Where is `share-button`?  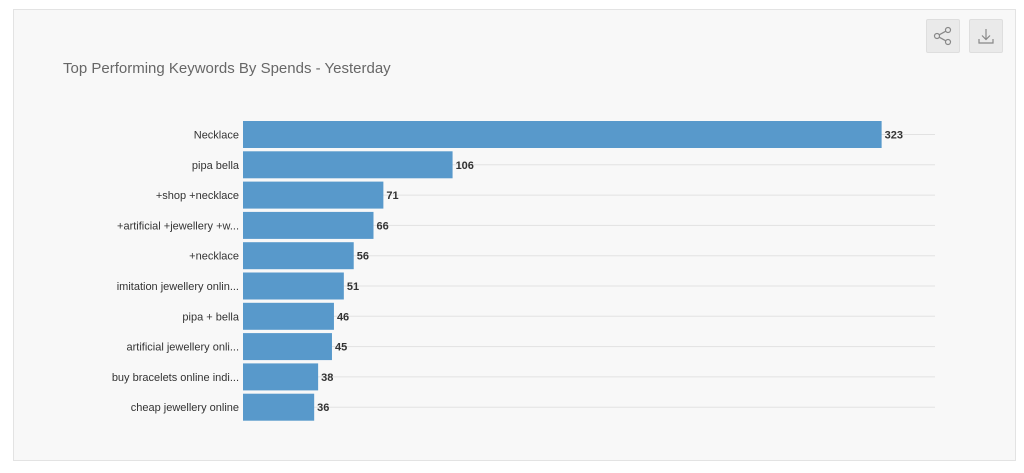 share-button is located at coordinates (943, 36).